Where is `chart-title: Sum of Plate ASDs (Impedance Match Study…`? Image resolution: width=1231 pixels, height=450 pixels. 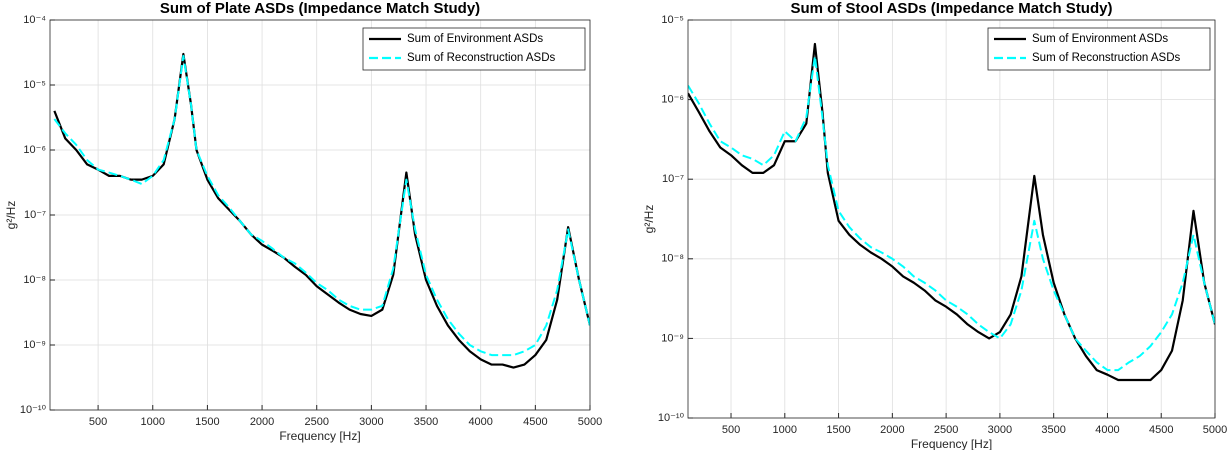 chart-title: Sum of Plate ASDs (Impedance Match Study… is located at coordinates (320, 8).